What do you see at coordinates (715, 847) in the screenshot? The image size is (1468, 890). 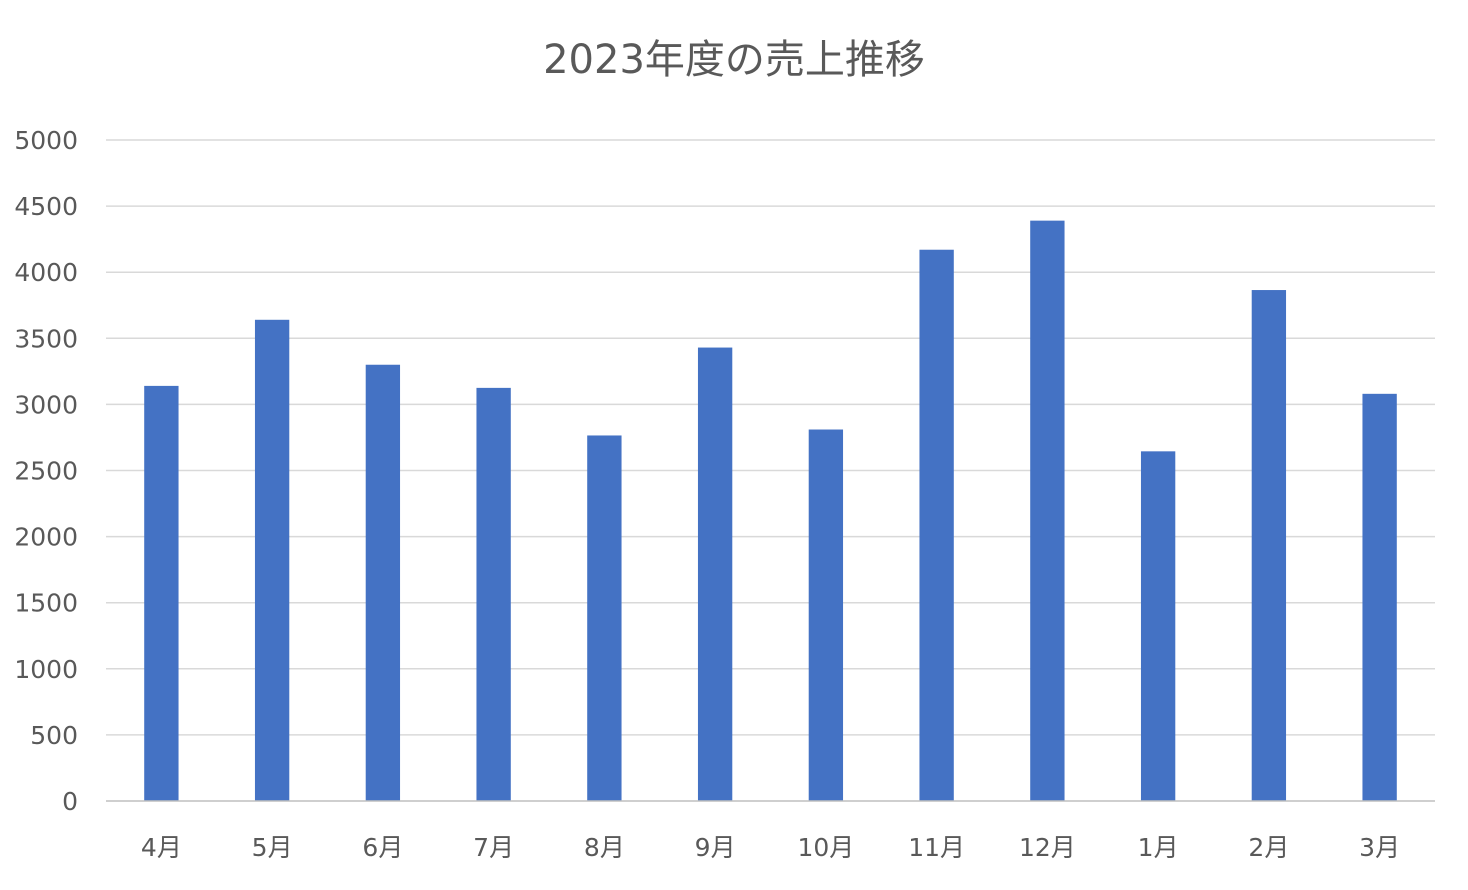 I see `x-tick-label: 9月` at bounding box center [715, 847].